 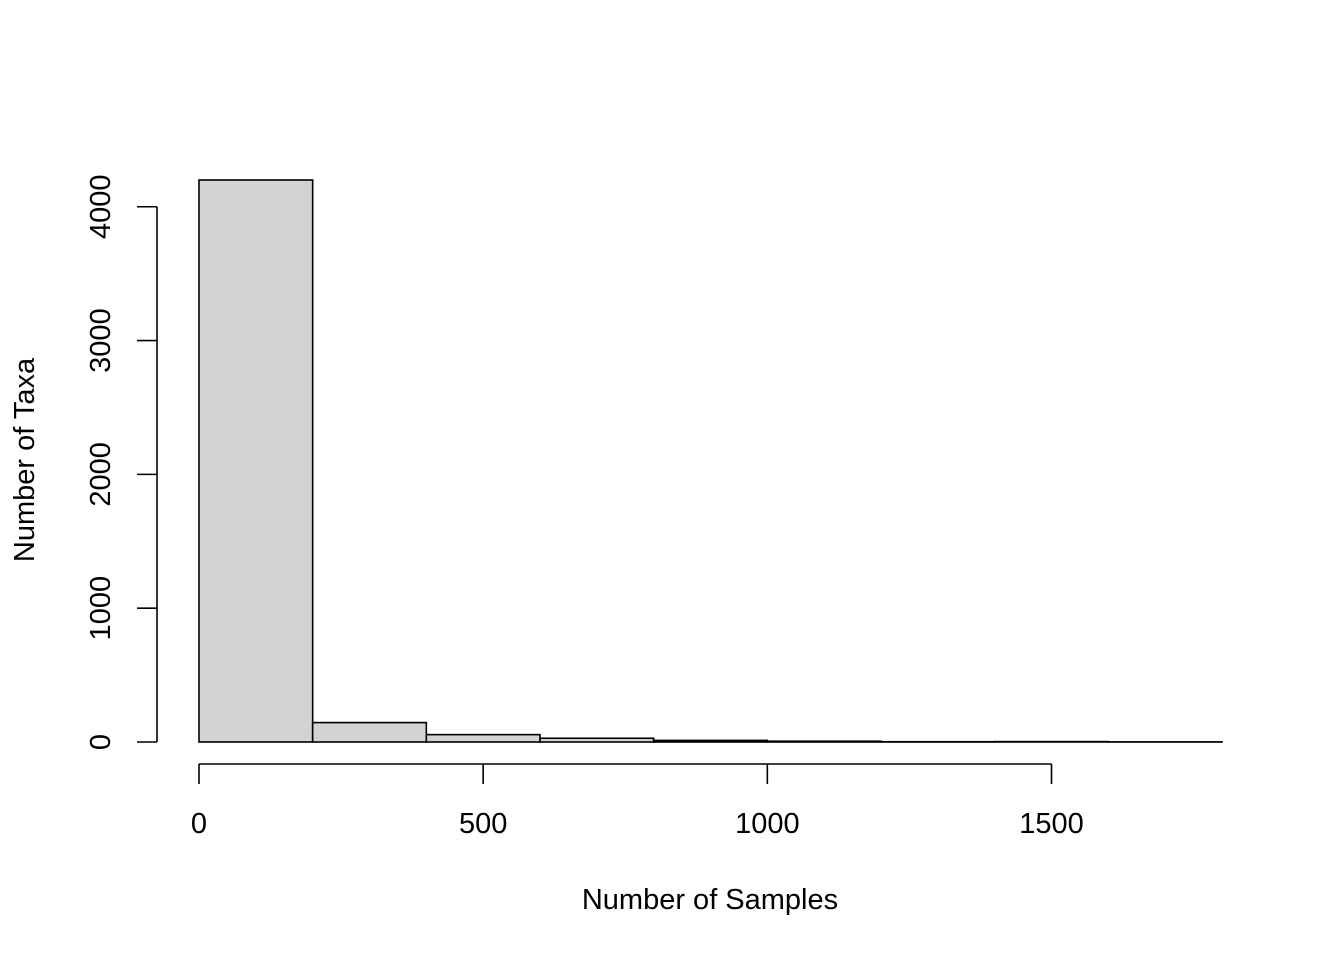 What do you see at coordinates (767, 824) in the screenshot?
I see `x-tick-label-2: 1000` at bounding box center [767, 824].